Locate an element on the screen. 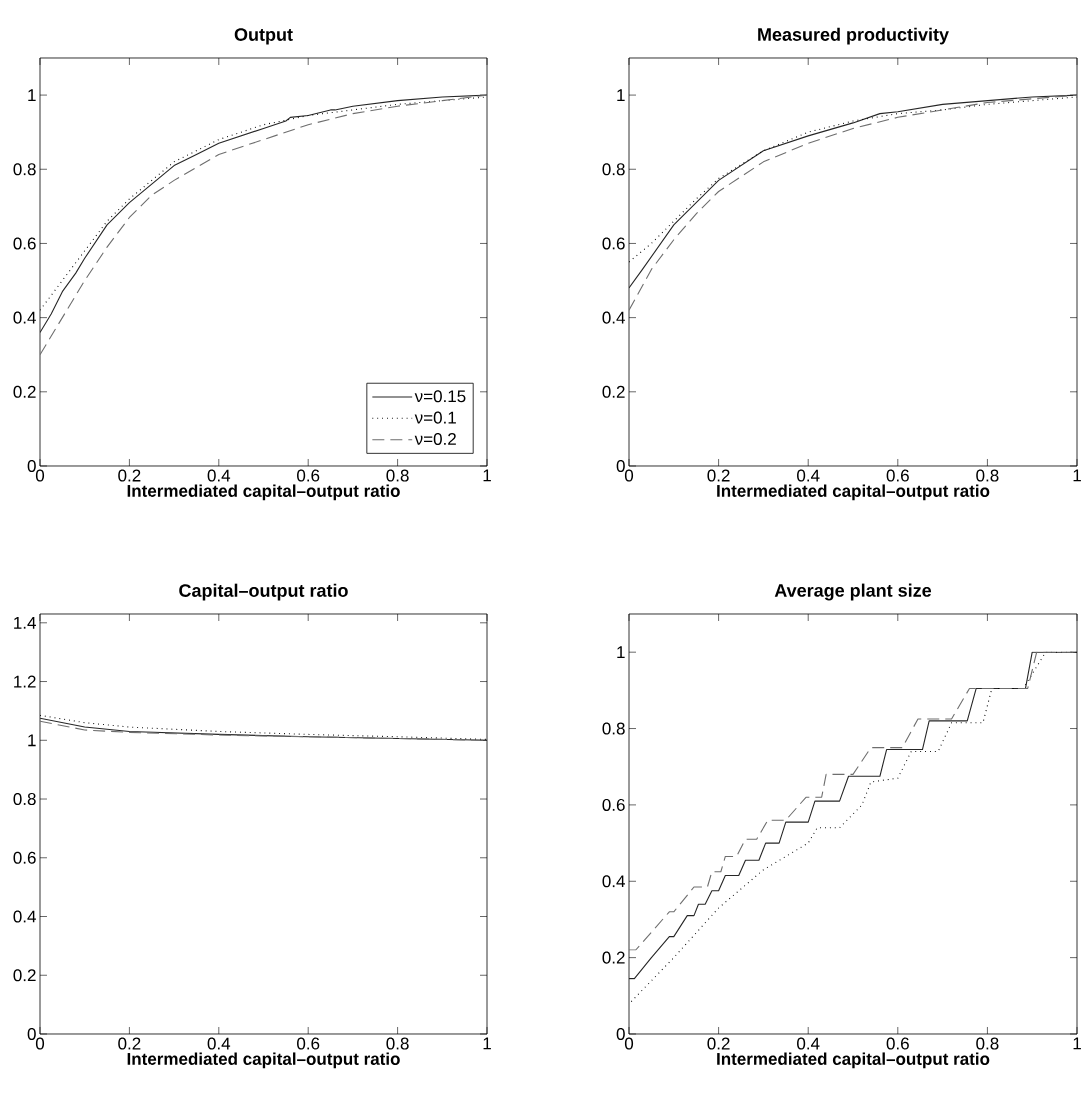 The image size is (1088, 1097). legend-label: ν=0.15 is located at coordinates (440, 396).